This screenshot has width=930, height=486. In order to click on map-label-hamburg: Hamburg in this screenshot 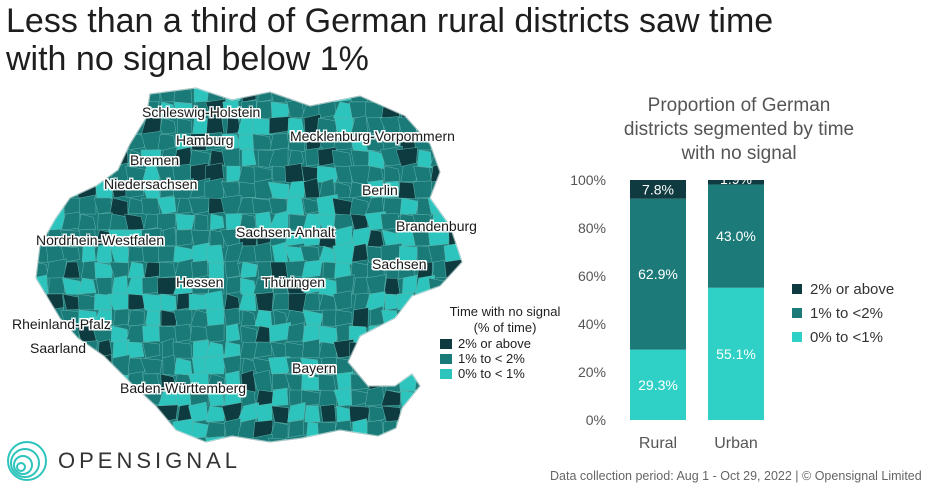, I will do `click(205, 140)`.